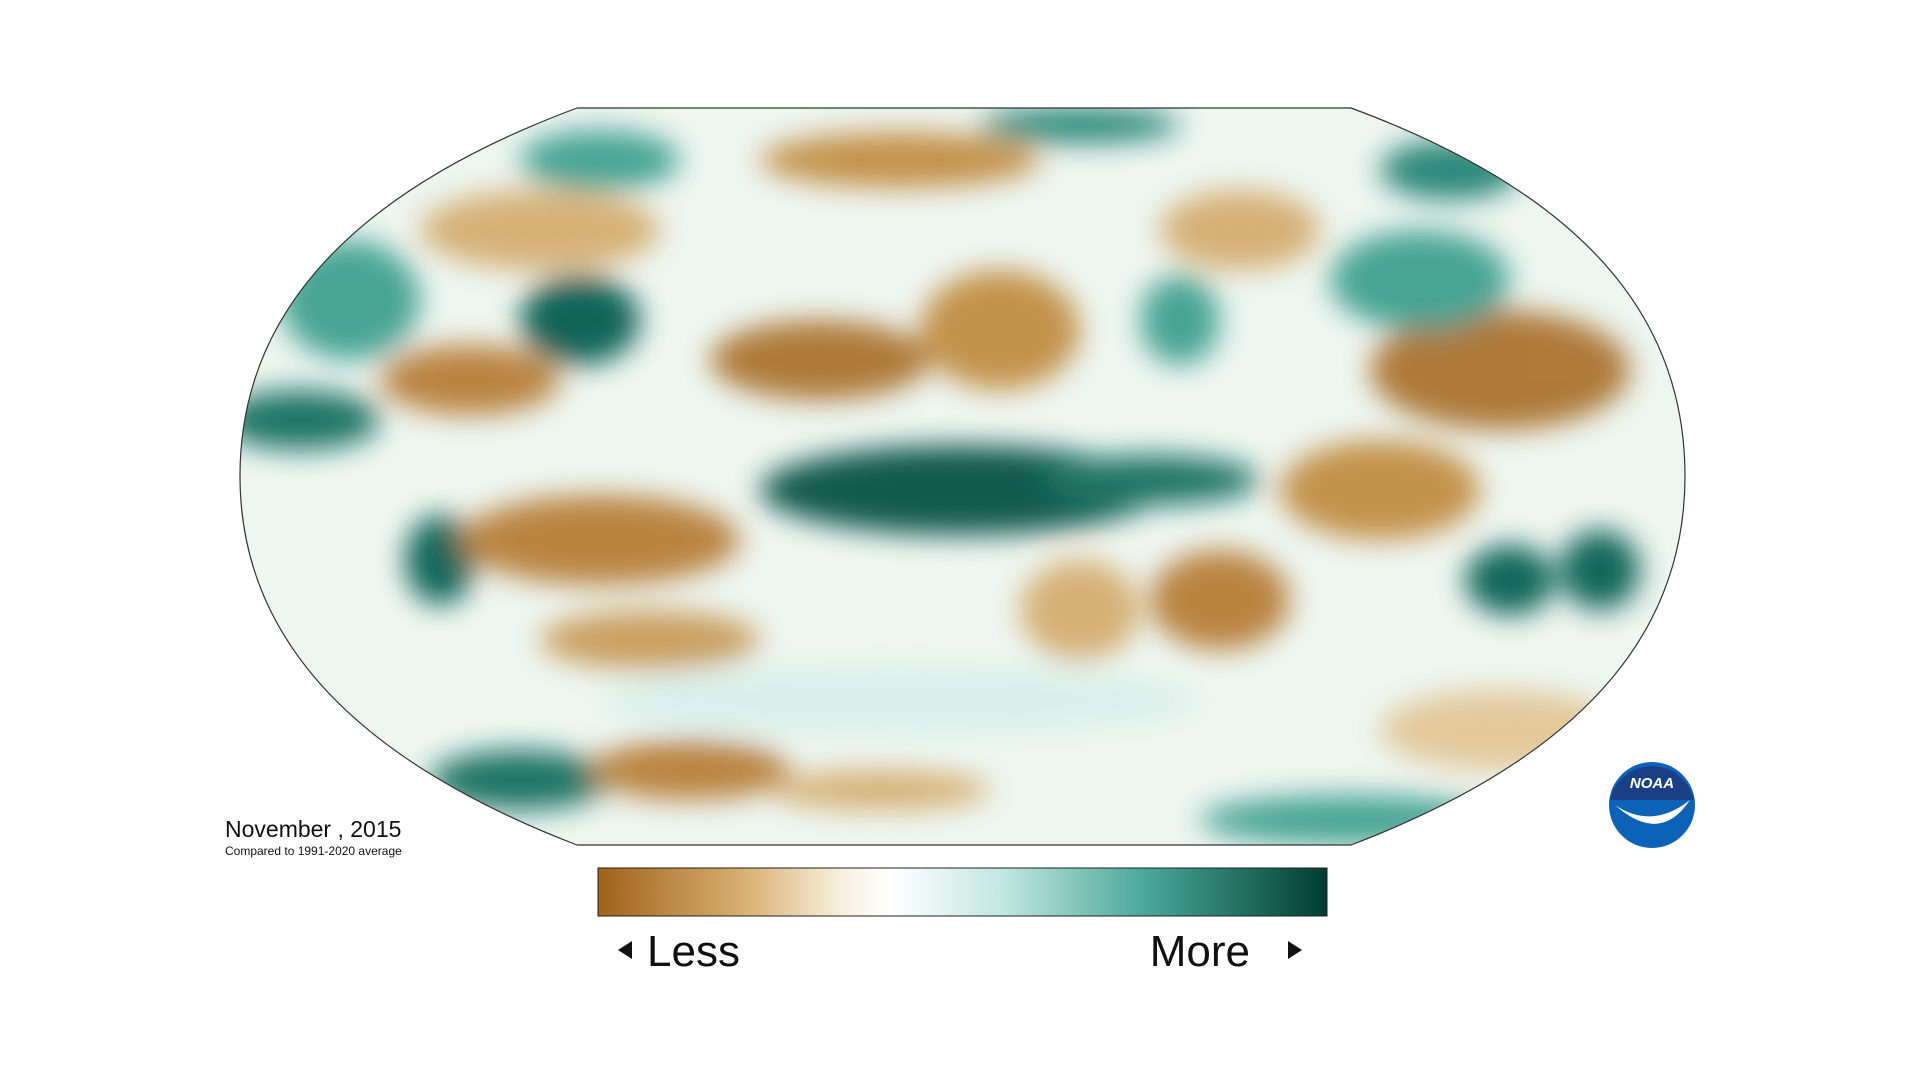  Describe the element at coordinates (313, 829) in the screenshot. I see `date-label: November , 2015` at that location.